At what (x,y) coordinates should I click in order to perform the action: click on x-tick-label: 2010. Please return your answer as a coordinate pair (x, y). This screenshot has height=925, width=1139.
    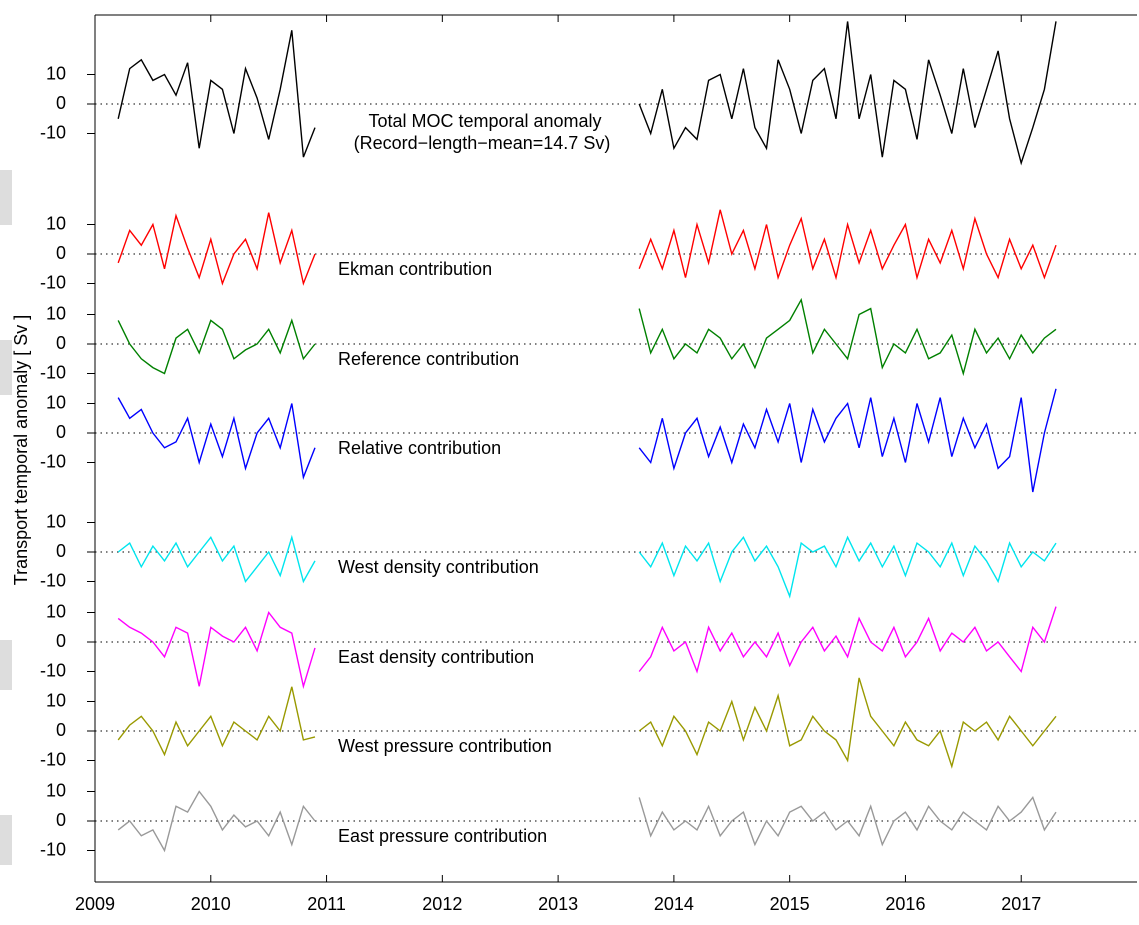
    Looking at the image, I should click on (211, 904).